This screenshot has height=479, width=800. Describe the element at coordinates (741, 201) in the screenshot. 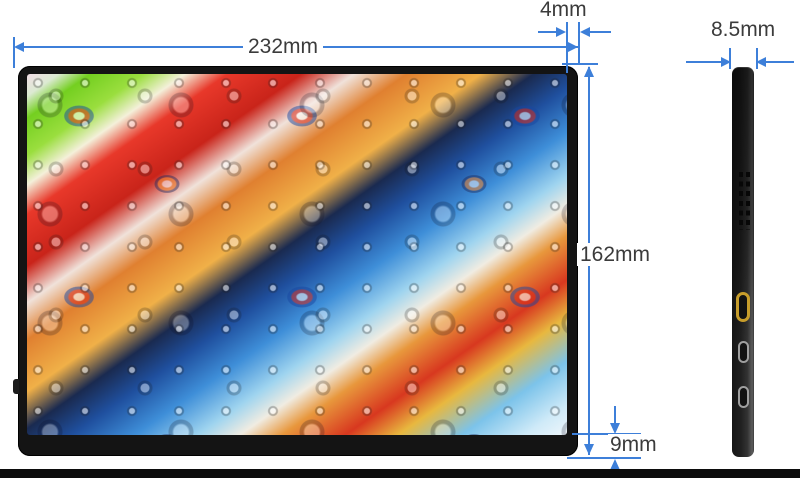

I see `vent-column-left` at that location.